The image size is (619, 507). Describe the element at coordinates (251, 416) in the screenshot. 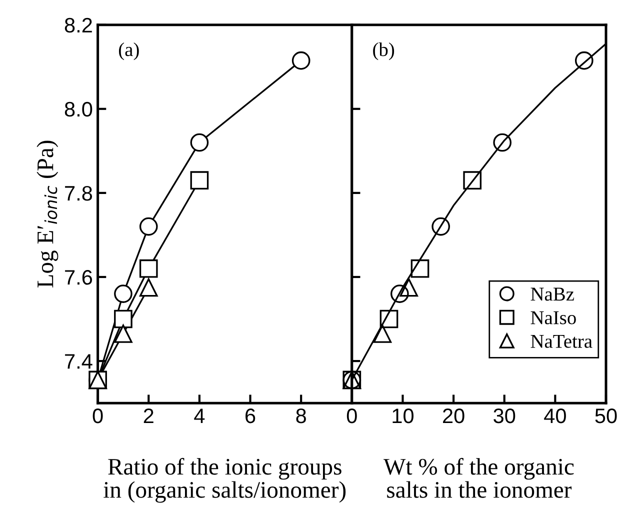

I see `x-tick-label: 6` at that location.